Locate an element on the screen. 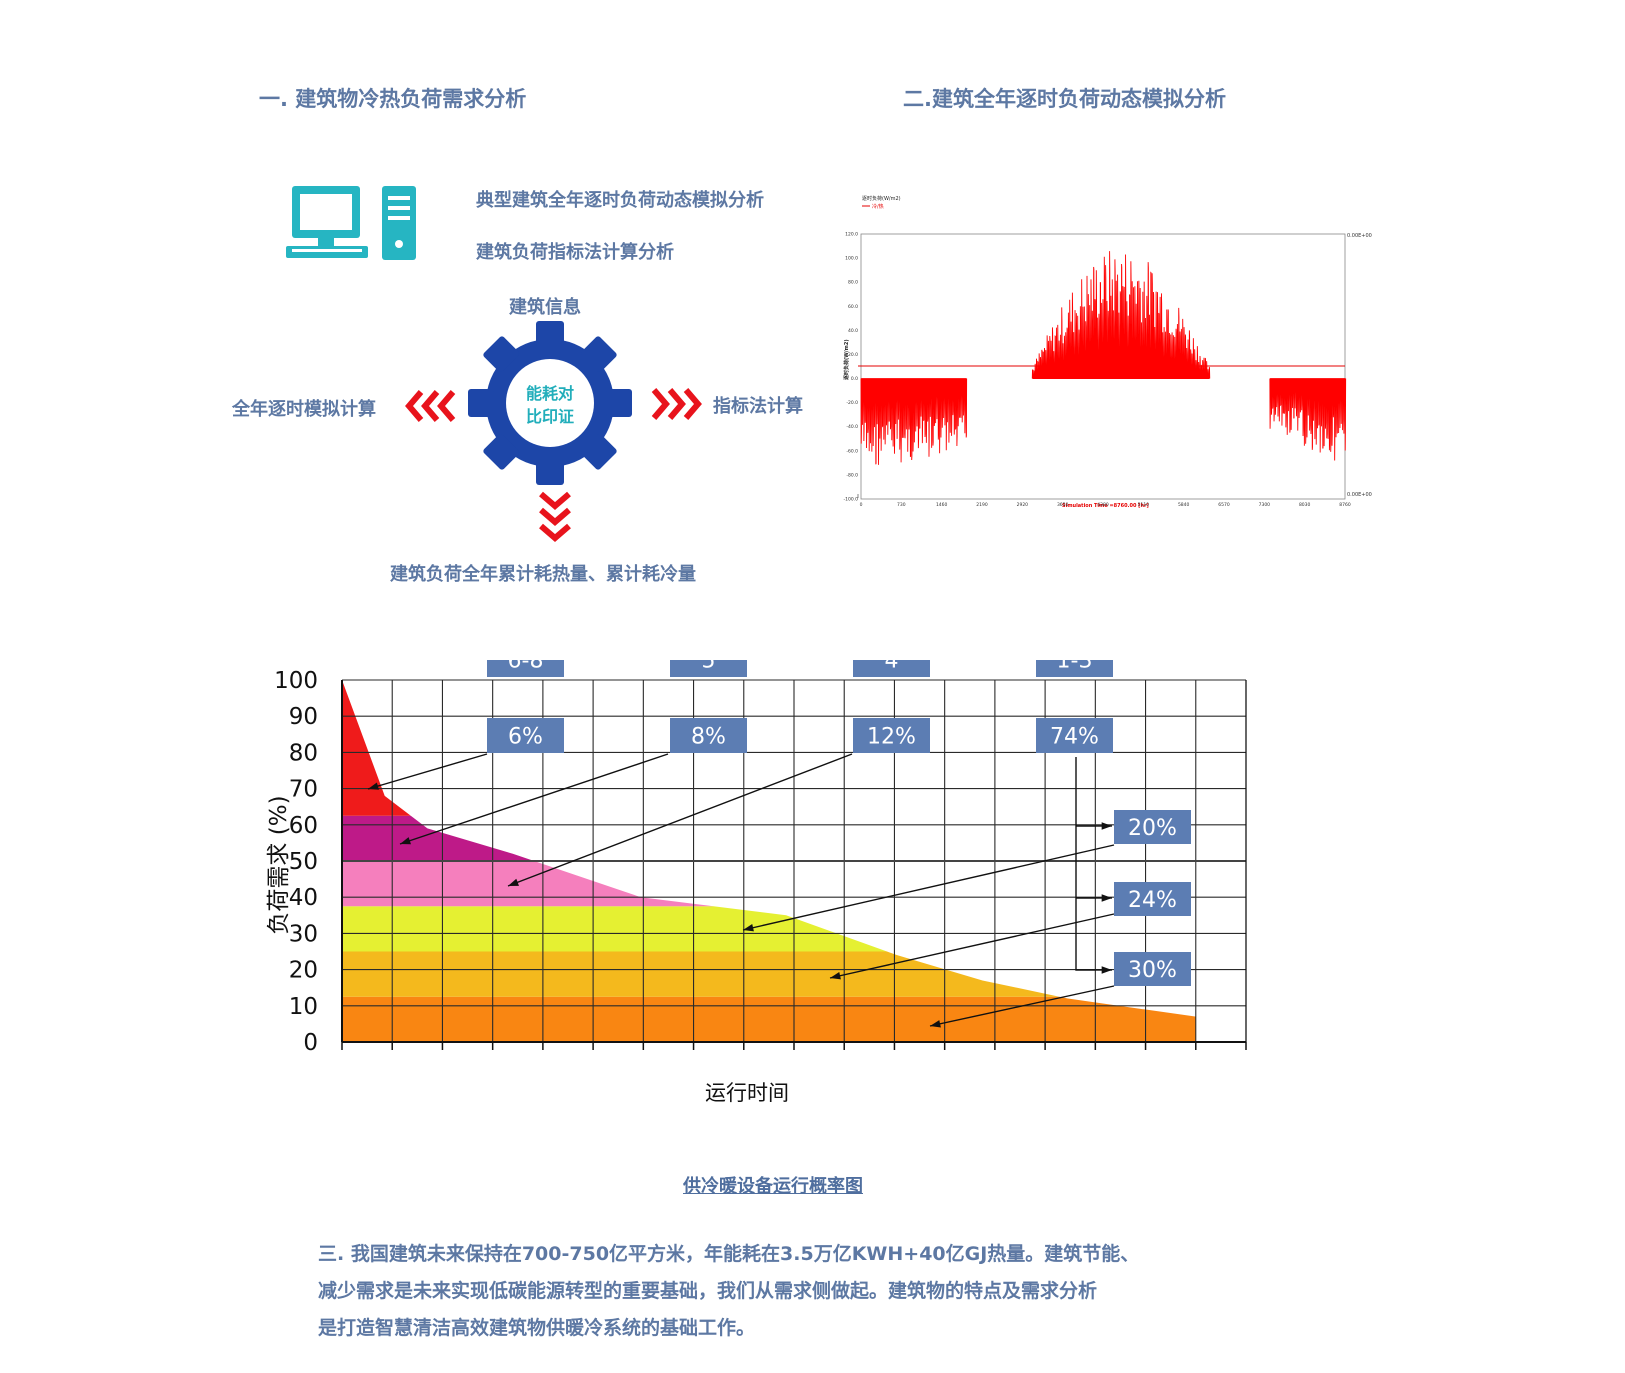 This screenshot has width=1625, height=1373. sim-ytick: 80.0 is located at coordinates (853, 283).